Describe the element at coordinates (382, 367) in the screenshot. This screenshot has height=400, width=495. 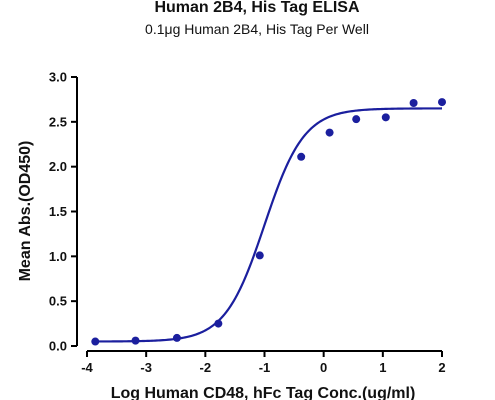
I see `x-tick-label: 1` at that location.